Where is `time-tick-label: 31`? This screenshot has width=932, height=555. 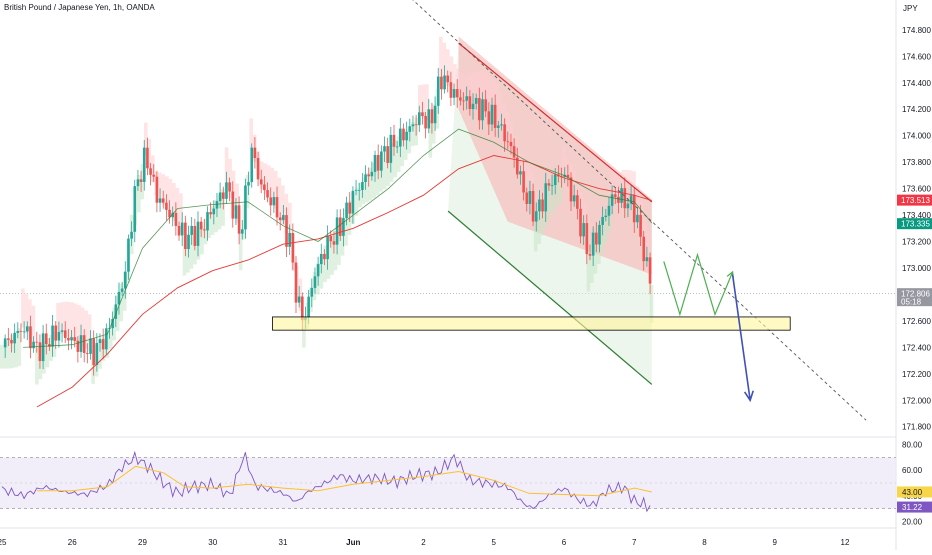 time-tick-label: 31 is located at coordinates (283, 542).